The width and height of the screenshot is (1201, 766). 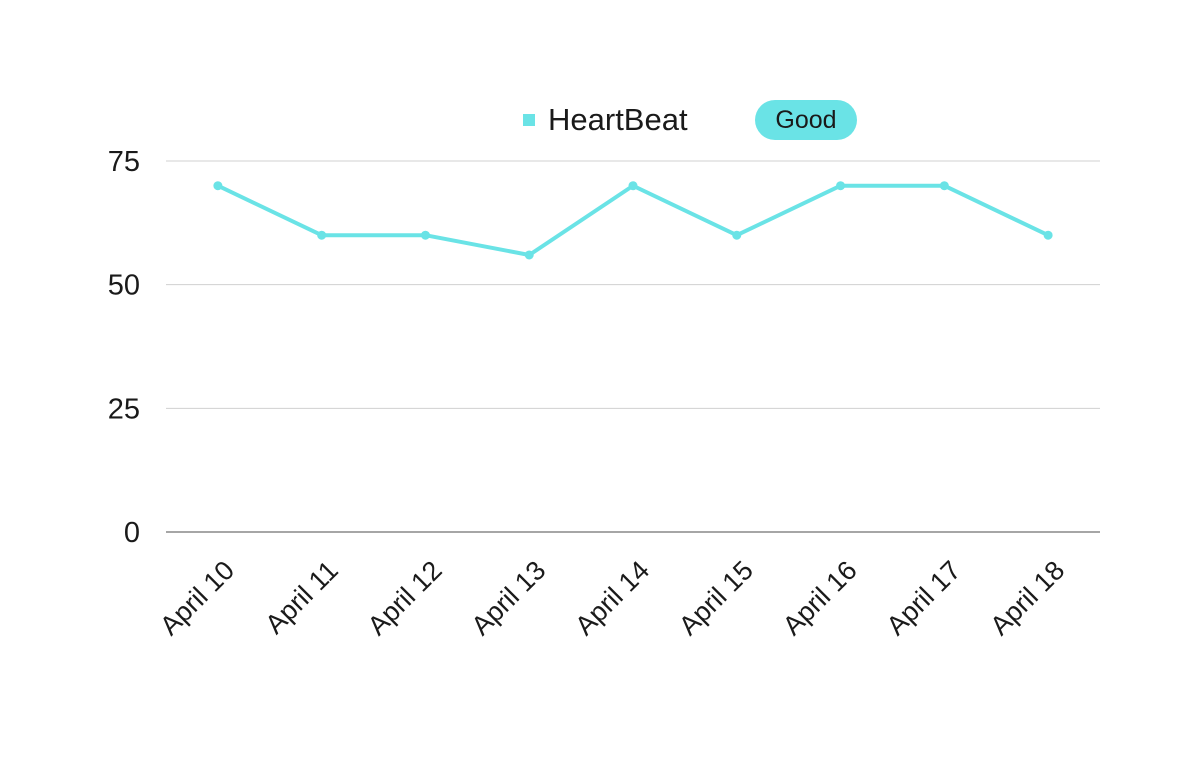 I want to click on status-badge: Good, so click(x=806, y=120).